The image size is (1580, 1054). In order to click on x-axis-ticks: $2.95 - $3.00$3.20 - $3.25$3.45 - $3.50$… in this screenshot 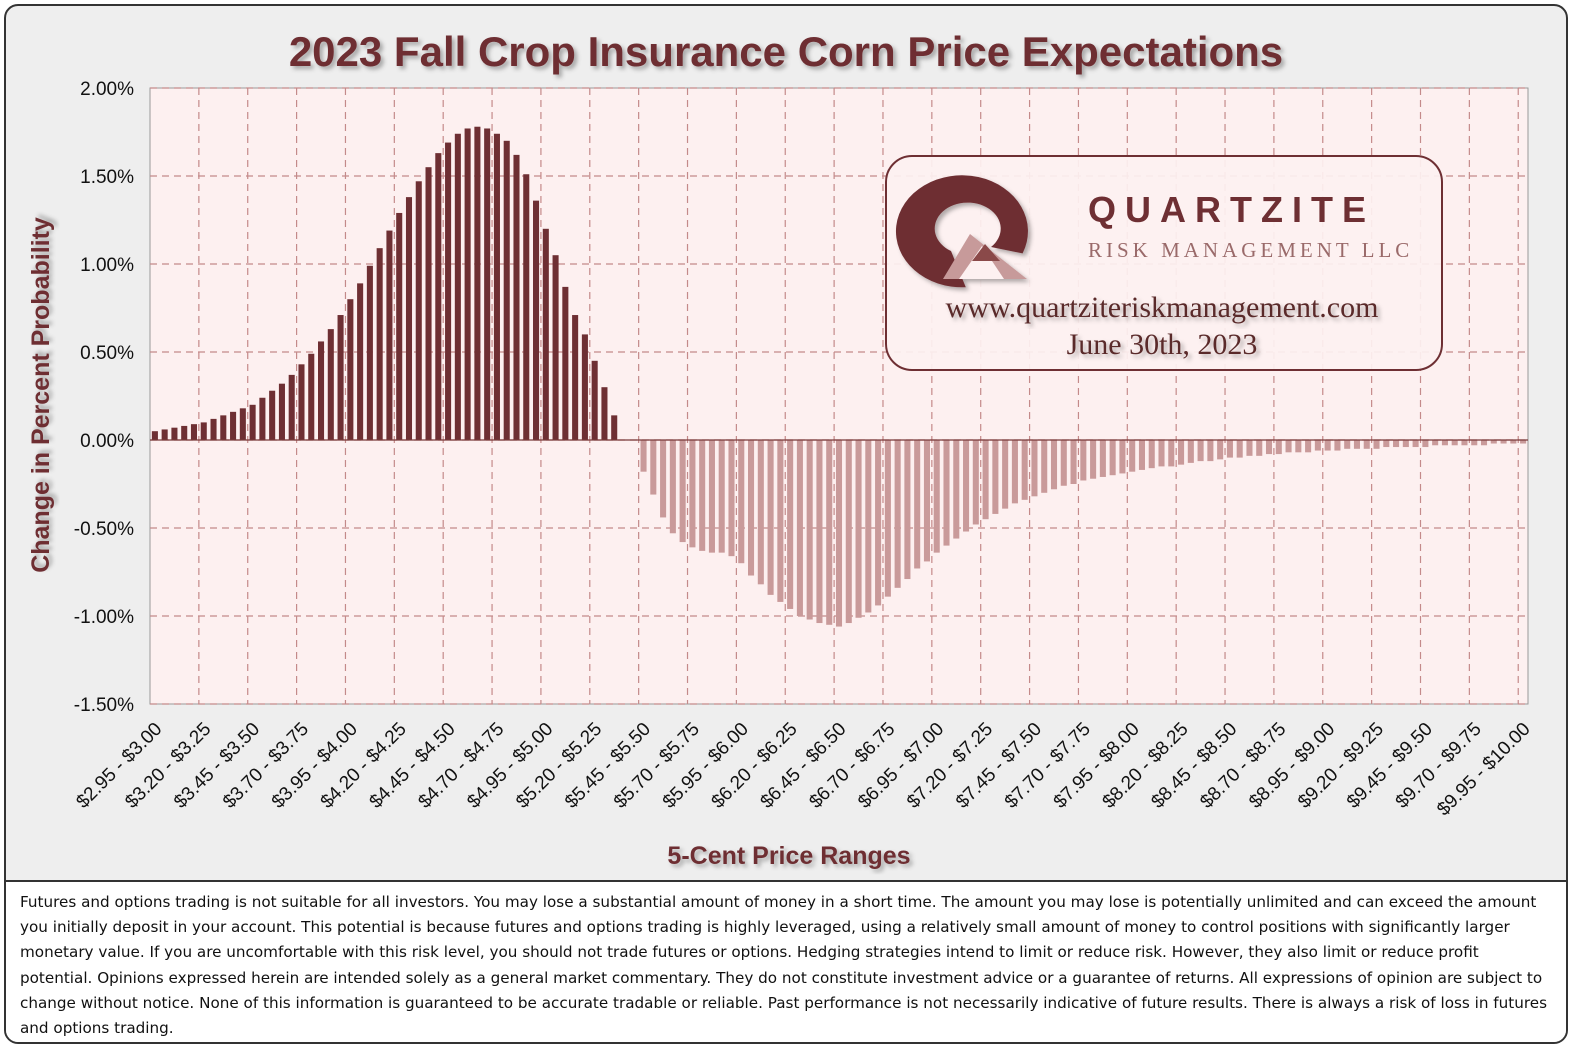, I will do `click(803, 770)`.